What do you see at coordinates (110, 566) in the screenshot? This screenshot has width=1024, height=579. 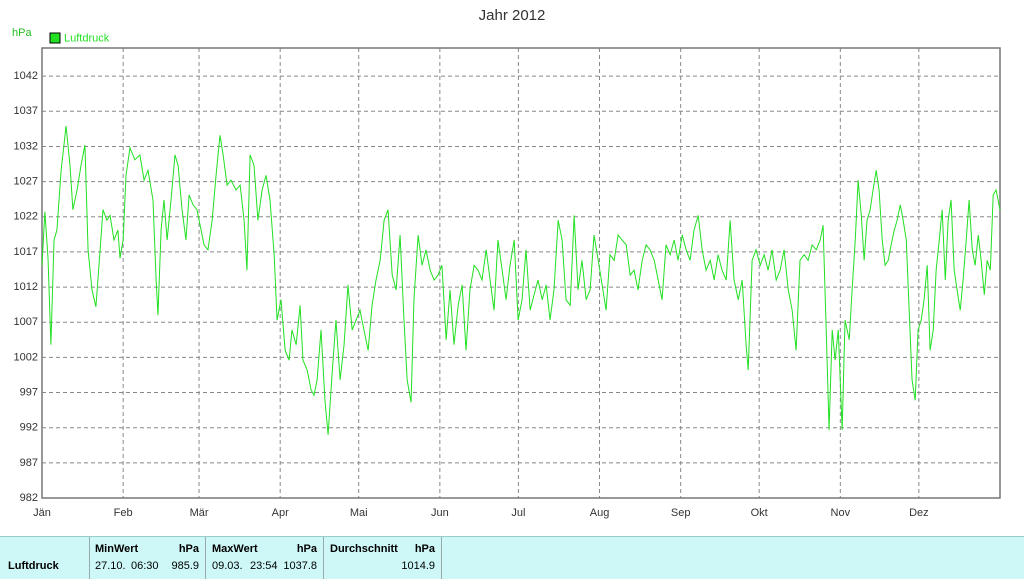 I see `cell: 27.10.` at bounding box center [110, 566].